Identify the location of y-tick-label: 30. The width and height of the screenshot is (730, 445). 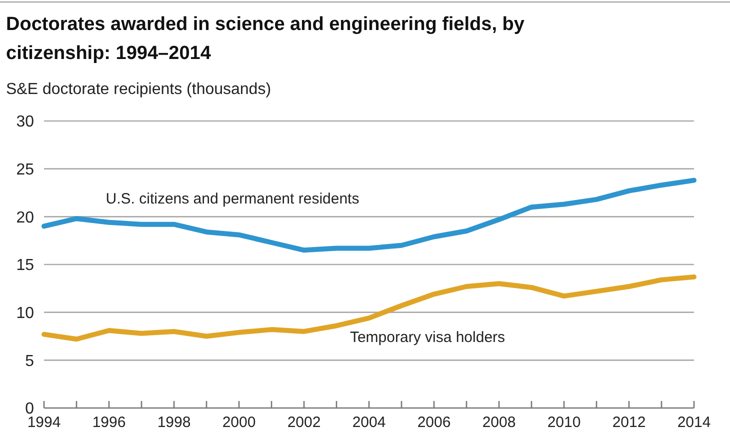
(25, 122).